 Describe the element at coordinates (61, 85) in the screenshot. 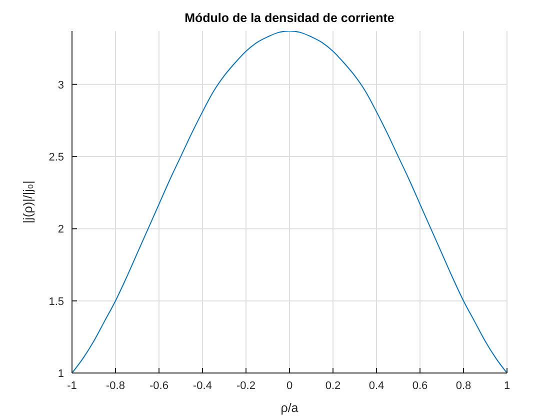

I see `y-tick-label: 3` at that location.